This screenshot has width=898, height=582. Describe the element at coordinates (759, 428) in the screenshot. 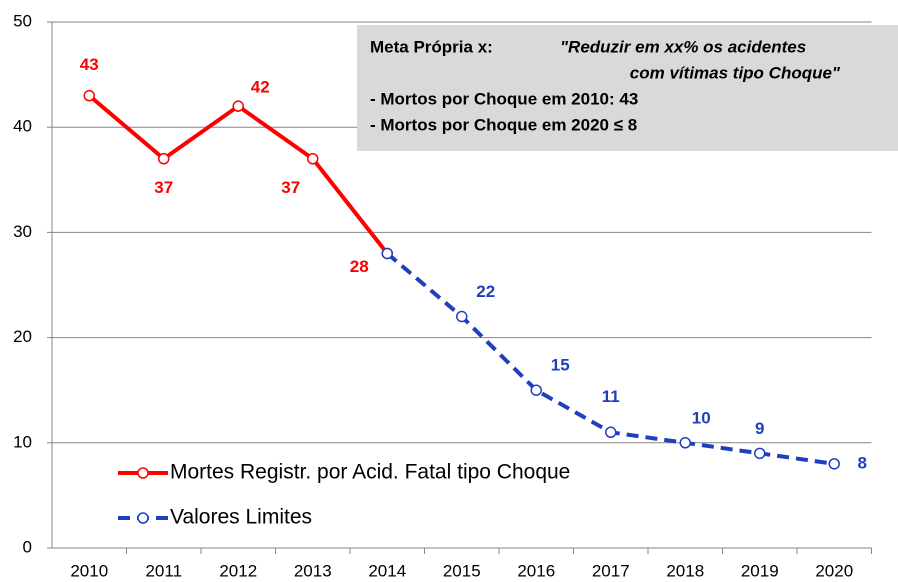

I see `data-label: 9` at that location.